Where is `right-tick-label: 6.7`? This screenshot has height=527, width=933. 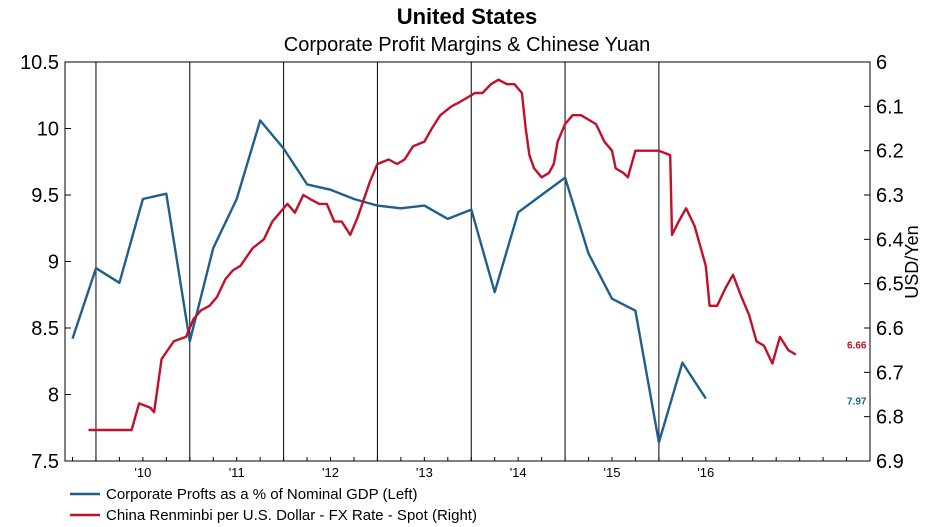
right-tick-label: 6.7 is located at coordinates (890, 373).